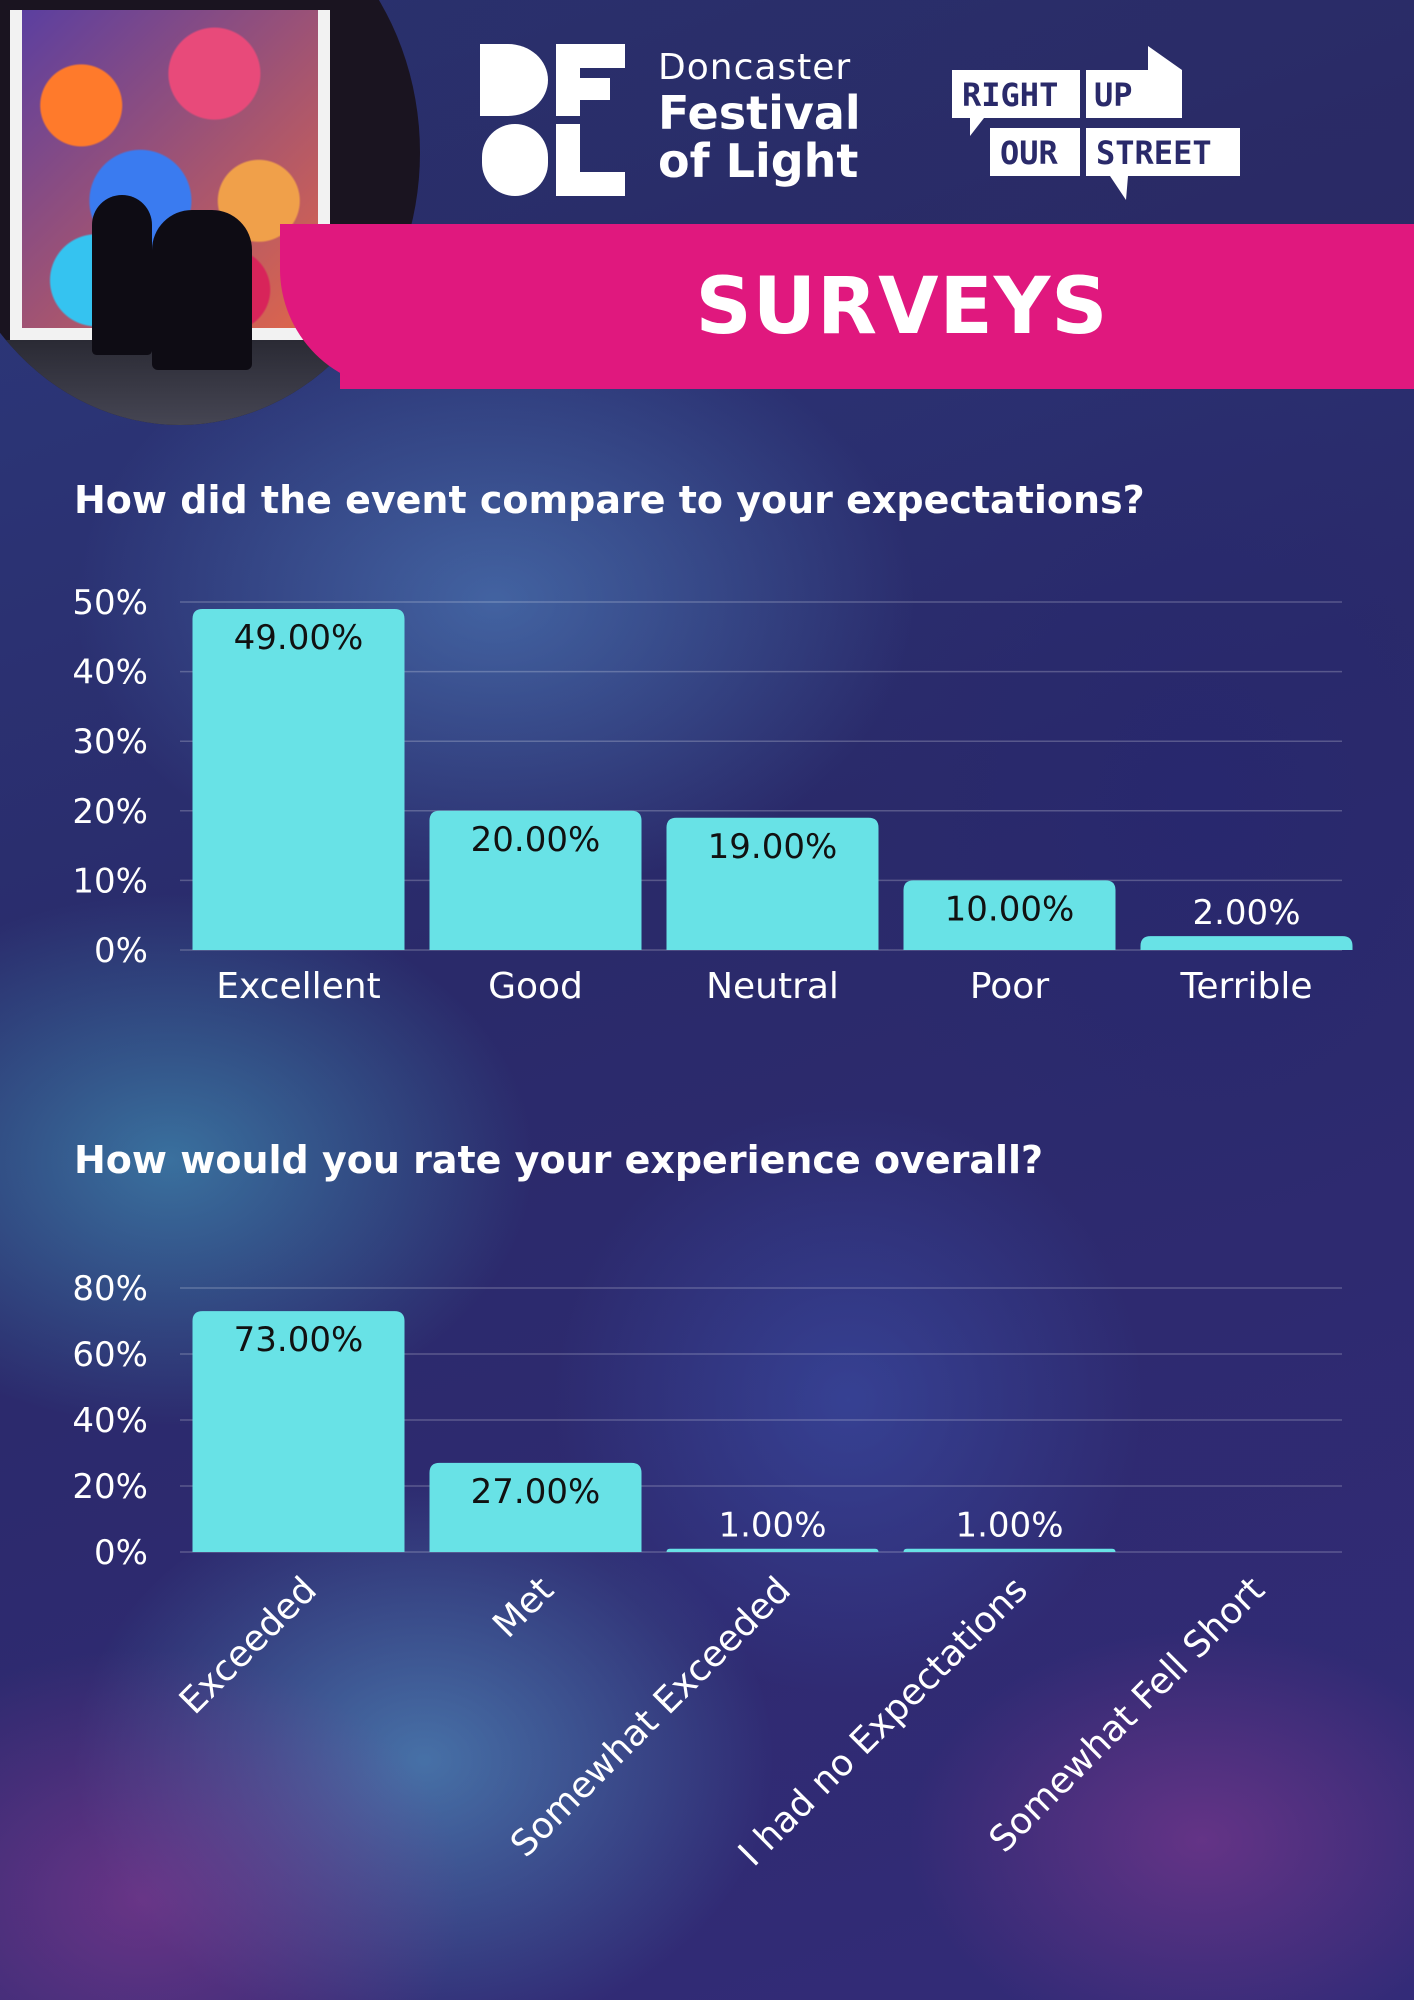 The image size is (1414, 2000). Describe the element at coordinates (758, 161) in the screenshot. I see `logo-of-light: of Light` at that location.